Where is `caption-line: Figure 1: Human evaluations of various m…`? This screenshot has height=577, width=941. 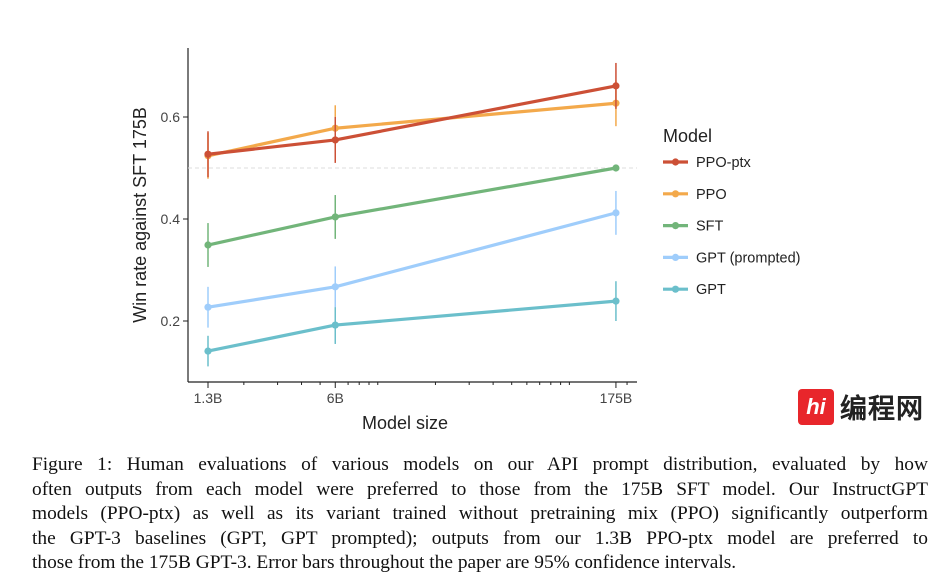 caption-line: Figure 1: Human evaluations of various m… is located at coordinates (480, 464).